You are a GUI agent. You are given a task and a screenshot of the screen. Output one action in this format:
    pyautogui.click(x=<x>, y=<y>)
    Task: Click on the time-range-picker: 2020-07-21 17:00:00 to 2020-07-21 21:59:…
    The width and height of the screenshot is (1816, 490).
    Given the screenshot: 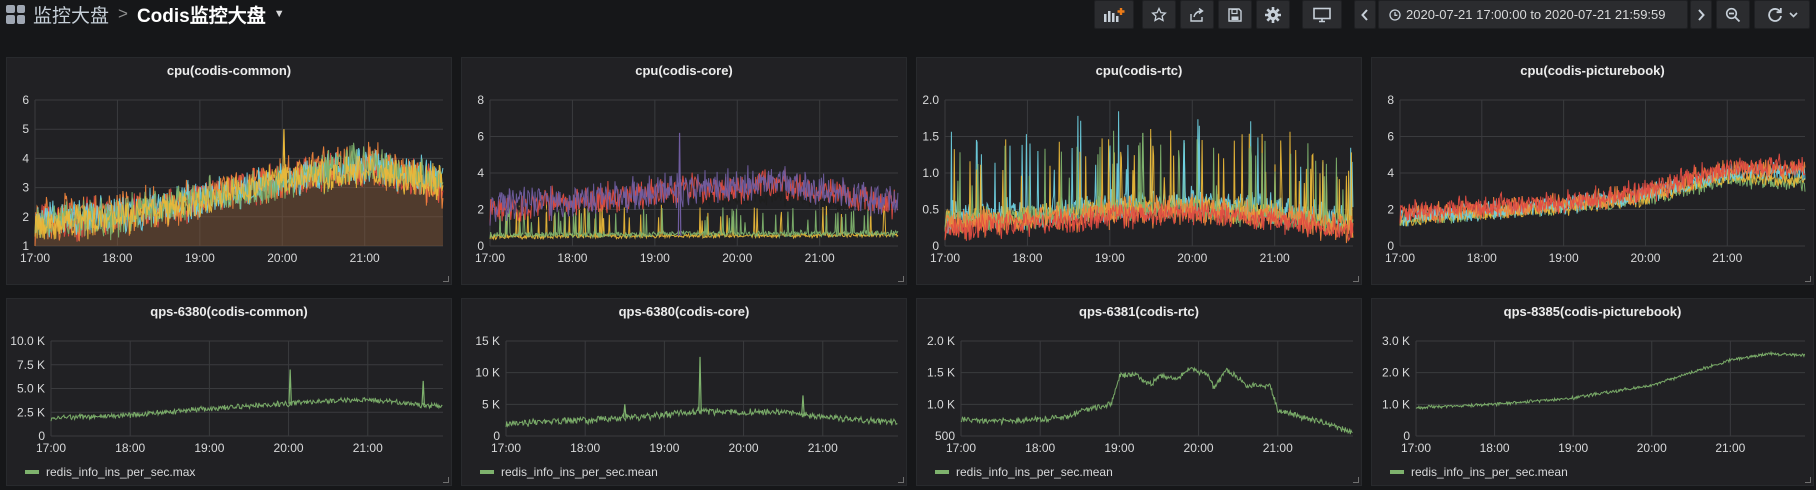 What is the action you would take?
    pyautogui.click(x=1533, y=14)
    